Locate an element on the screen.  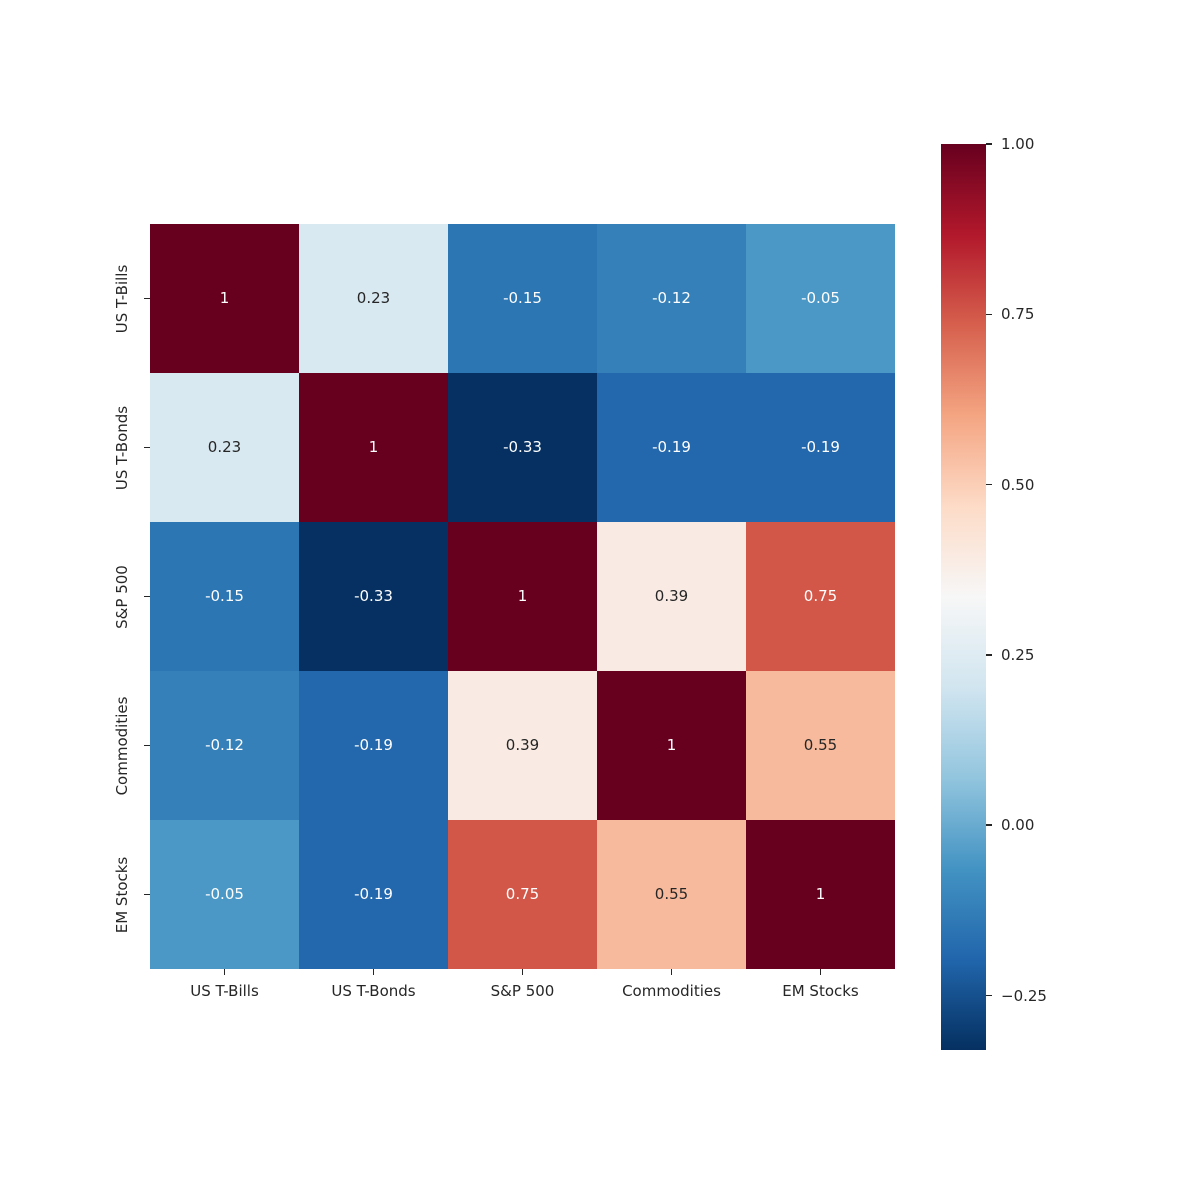
heatmap-cell-r0-c2: -0.15 is located at coordinates (522, 298).